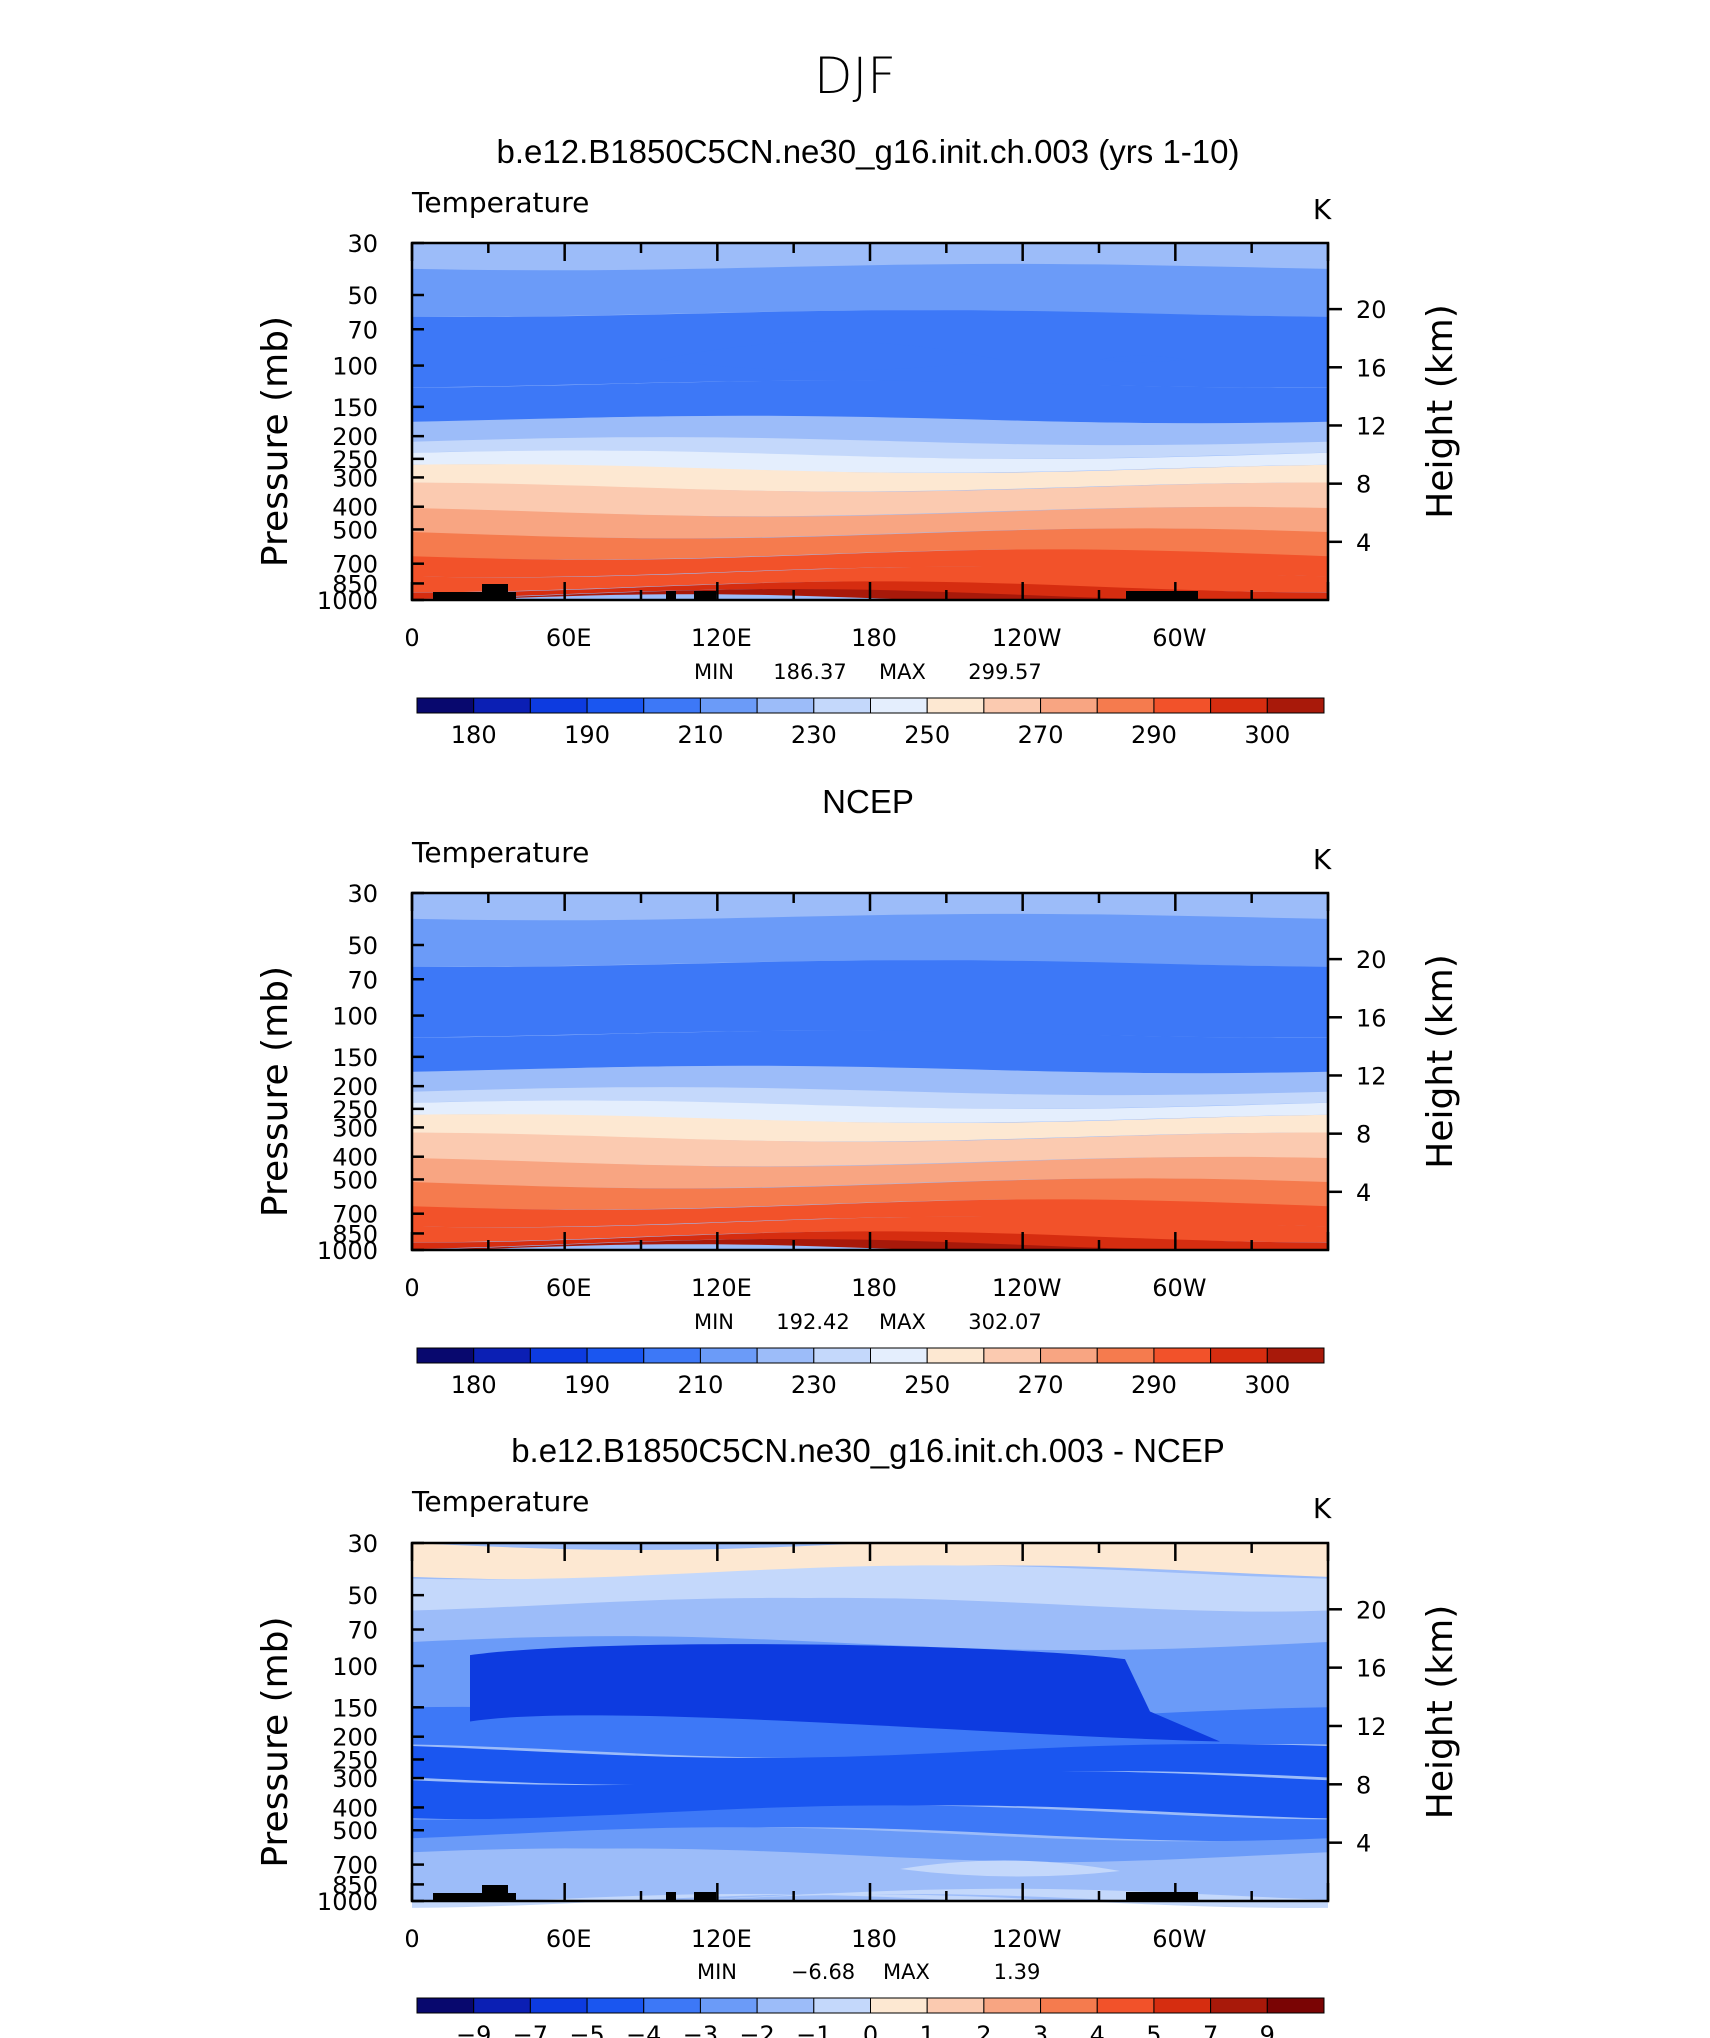 Image resolution: width=1710 pixels, height=2038 pixels. What do you see at coordinates (362, 244) in the screenshot?
I see `y-tick-label: 30` at bounding box center [362, 244].